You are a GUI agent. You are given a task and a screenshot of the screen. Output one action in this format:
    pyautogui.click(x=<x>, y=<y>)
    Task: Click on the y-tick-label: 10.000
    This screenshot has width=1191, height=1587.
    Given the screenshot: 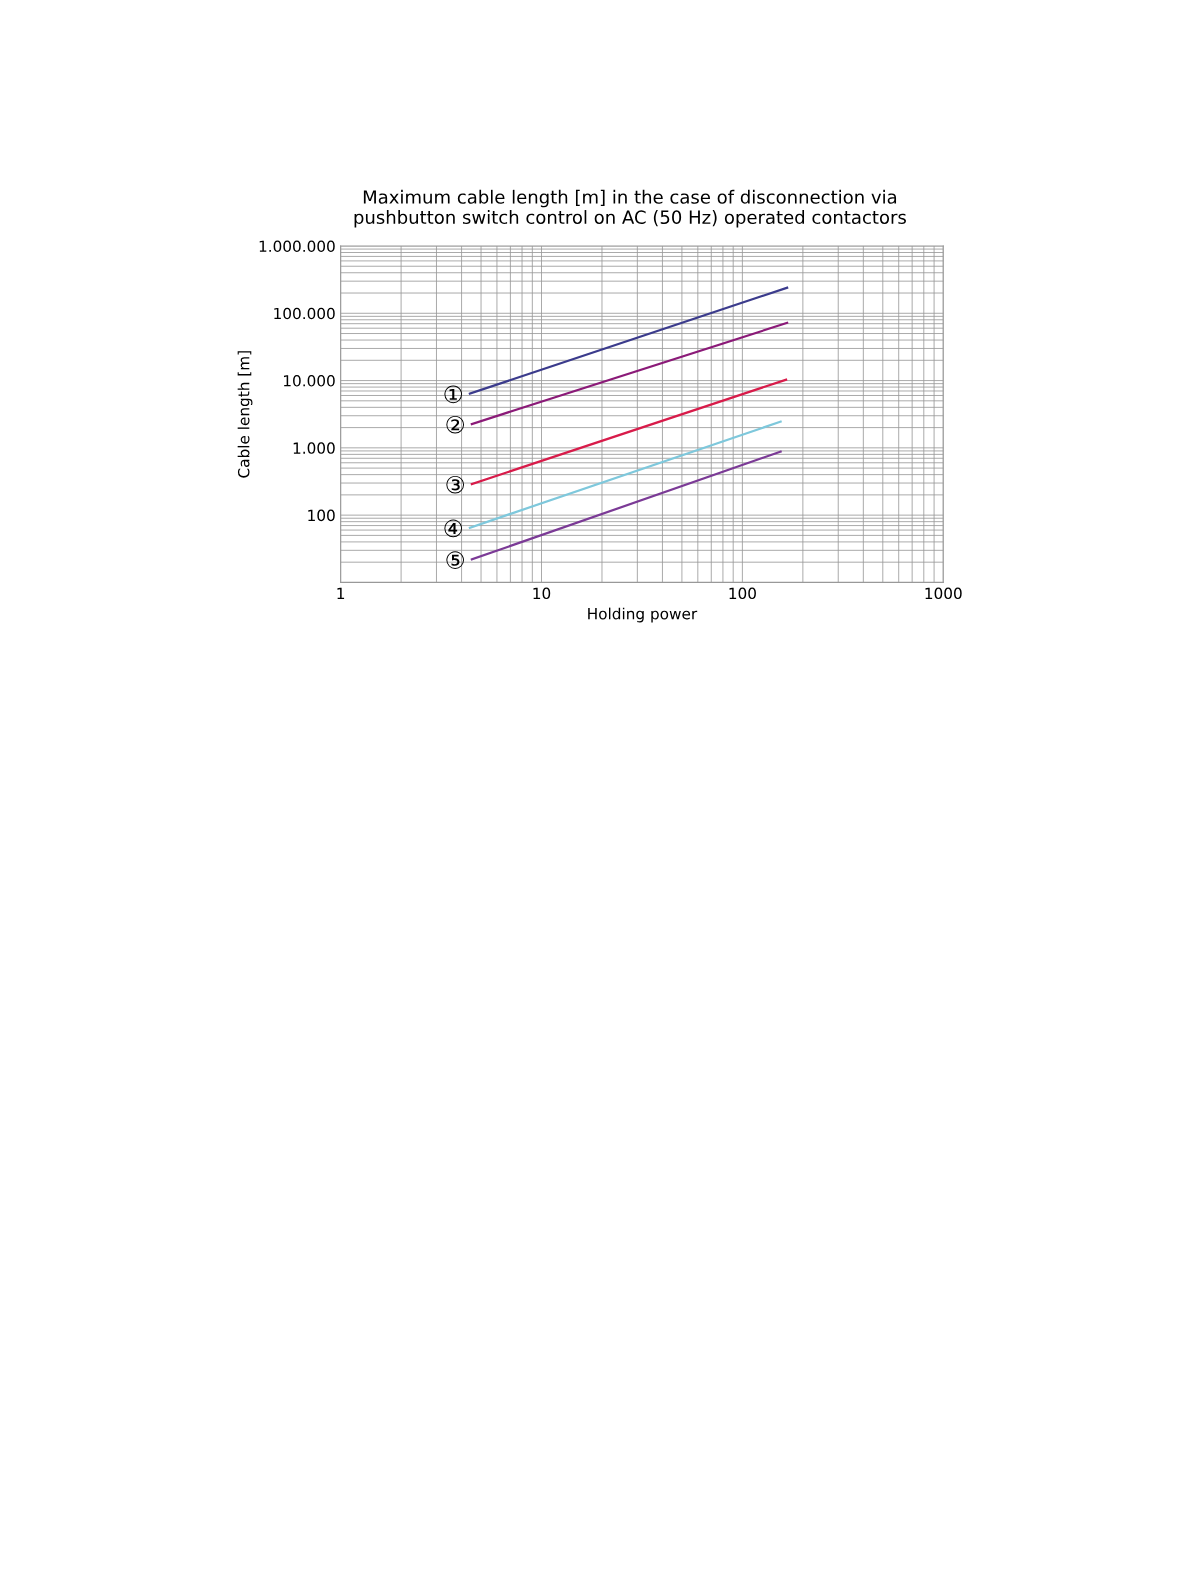 What is the action you would take?
    pyautogui.click(x=309, y=381)
    